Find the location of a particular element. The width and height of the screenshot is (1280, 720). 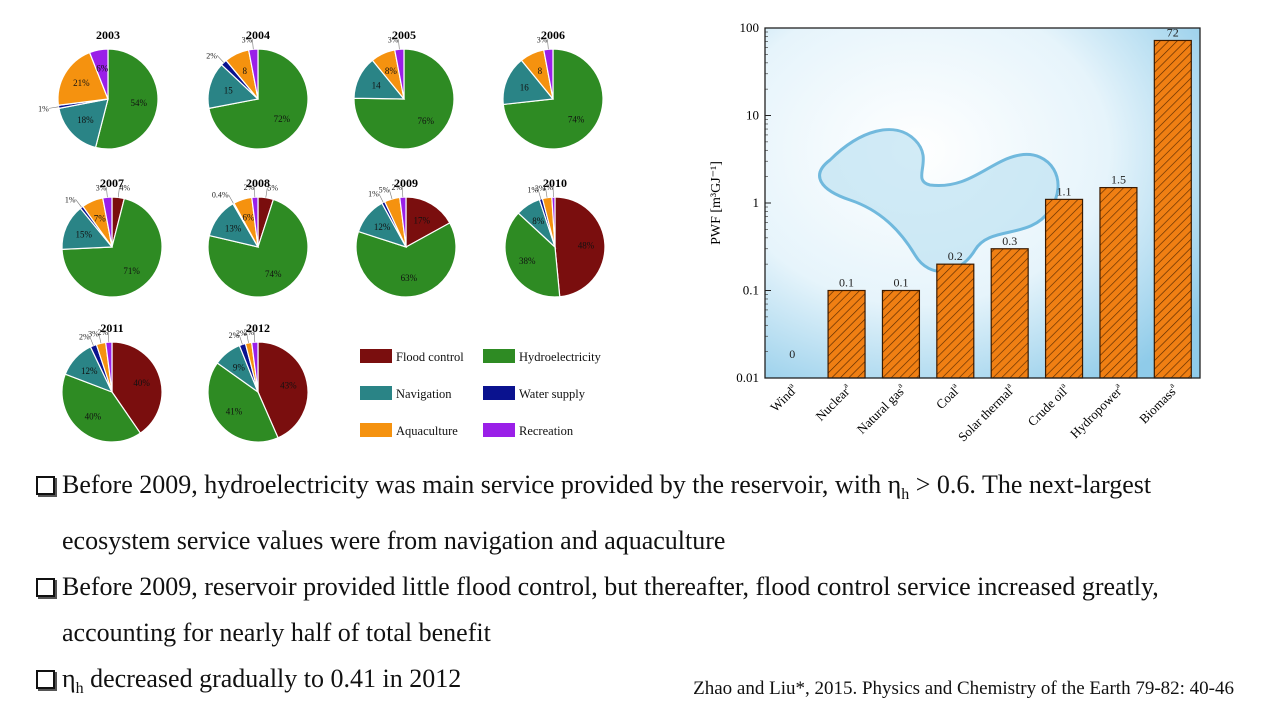

y-axis-label: PWF [m³GJ⁻¹] is located at coordinates (716, 203).